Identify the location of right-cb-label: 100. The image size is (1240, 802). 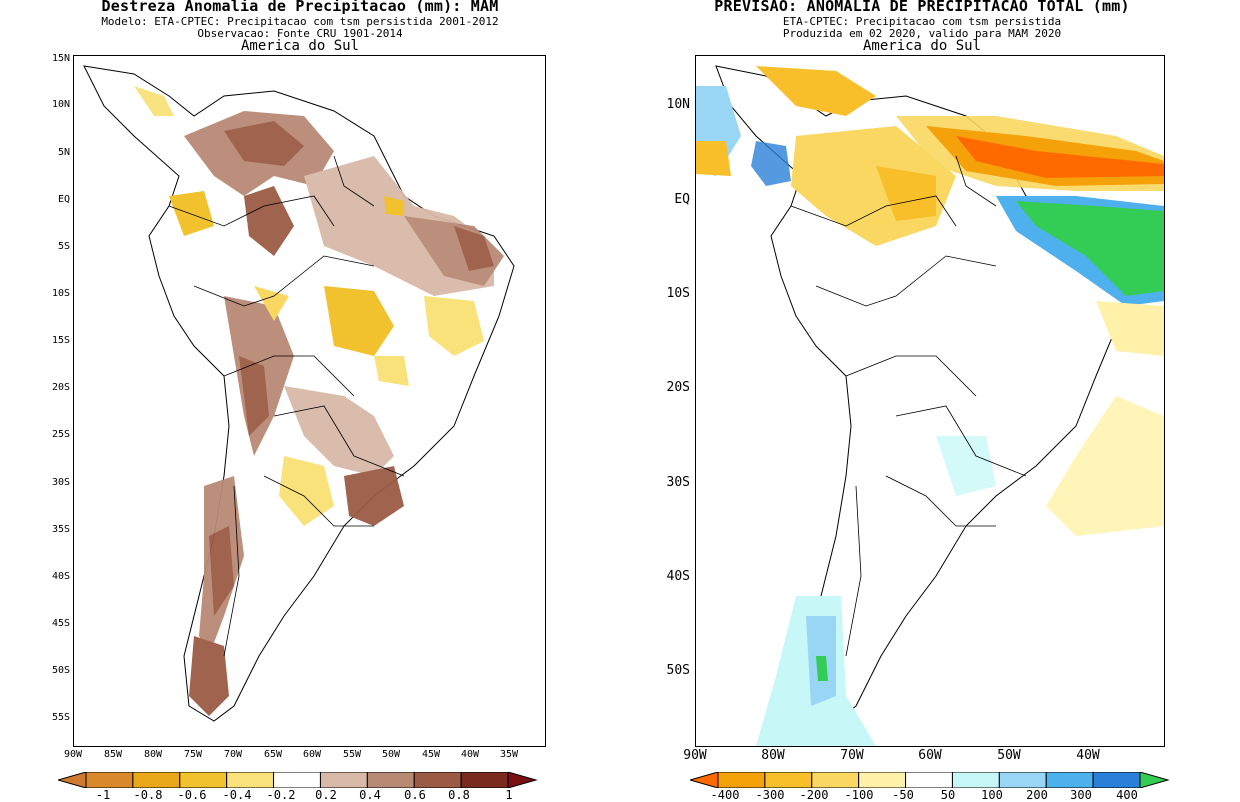
(992, 795).